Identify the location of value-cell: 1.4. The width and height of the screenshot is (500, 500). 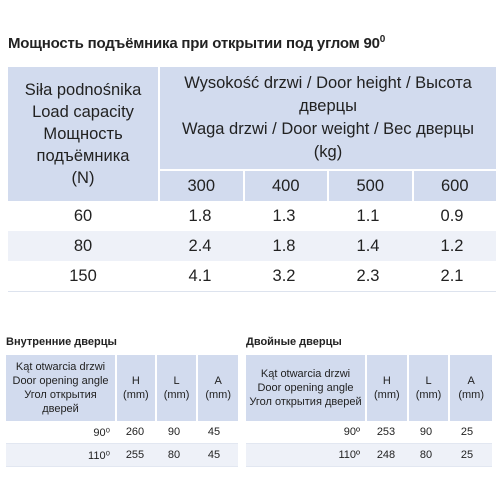
(368, 245).